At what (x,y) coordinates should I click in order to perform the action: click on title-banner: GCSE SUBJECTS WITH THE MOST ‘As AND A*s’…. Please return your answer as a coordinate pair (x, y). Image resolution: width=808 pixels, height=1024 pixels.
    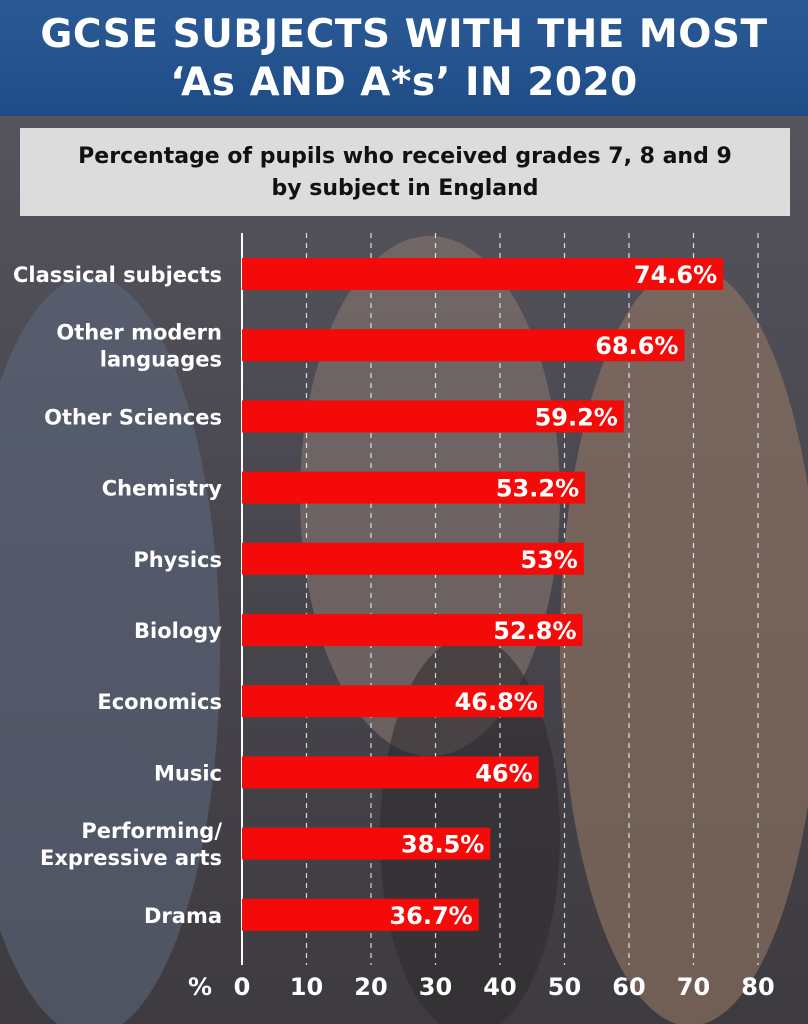
    Looking at the image, I should click on (404, 58).